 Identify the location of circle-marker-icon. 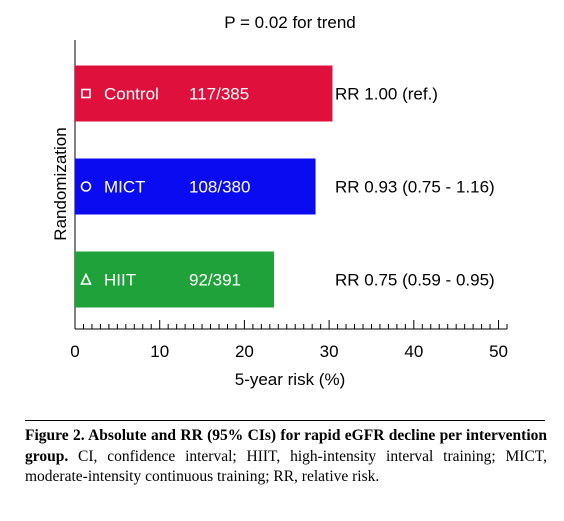
(86, 186).